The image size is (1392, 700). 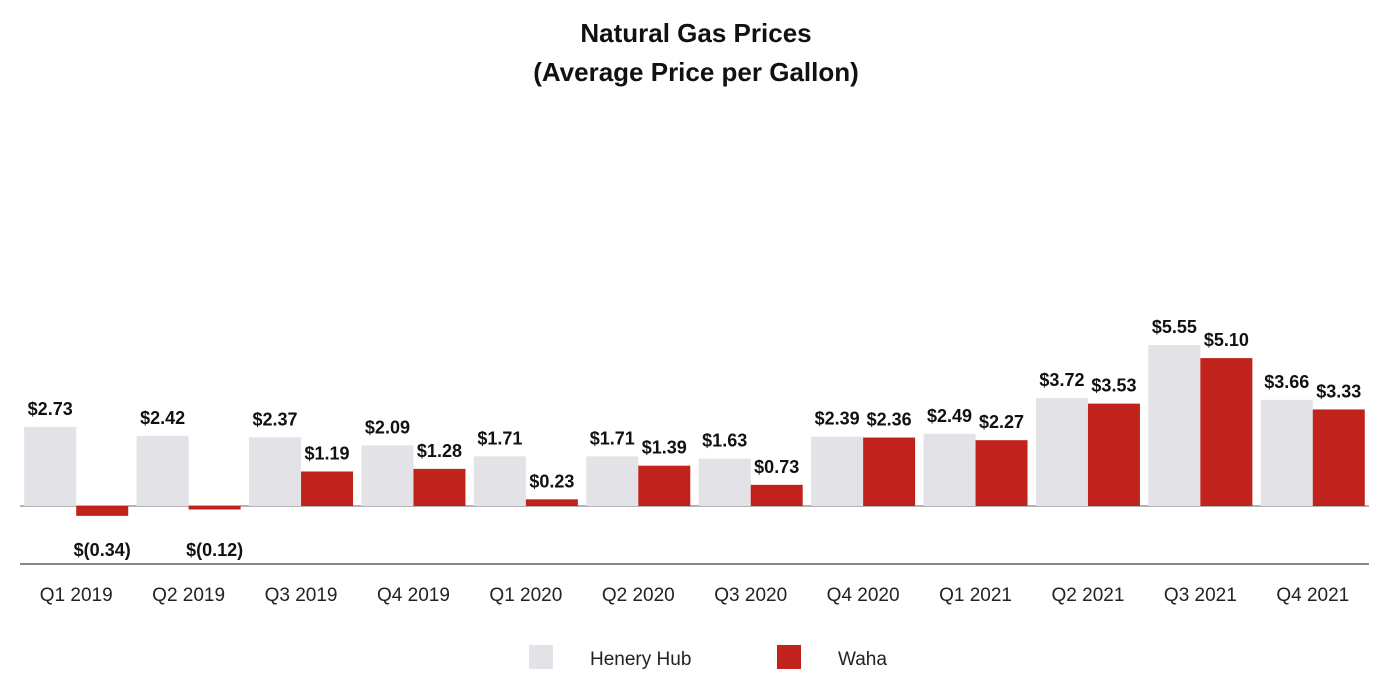 What do you see at coordinates (1088, 595) in the screenshot?
I see `x-tick-label: Q2 2021` at bounding box center [1088, 595].